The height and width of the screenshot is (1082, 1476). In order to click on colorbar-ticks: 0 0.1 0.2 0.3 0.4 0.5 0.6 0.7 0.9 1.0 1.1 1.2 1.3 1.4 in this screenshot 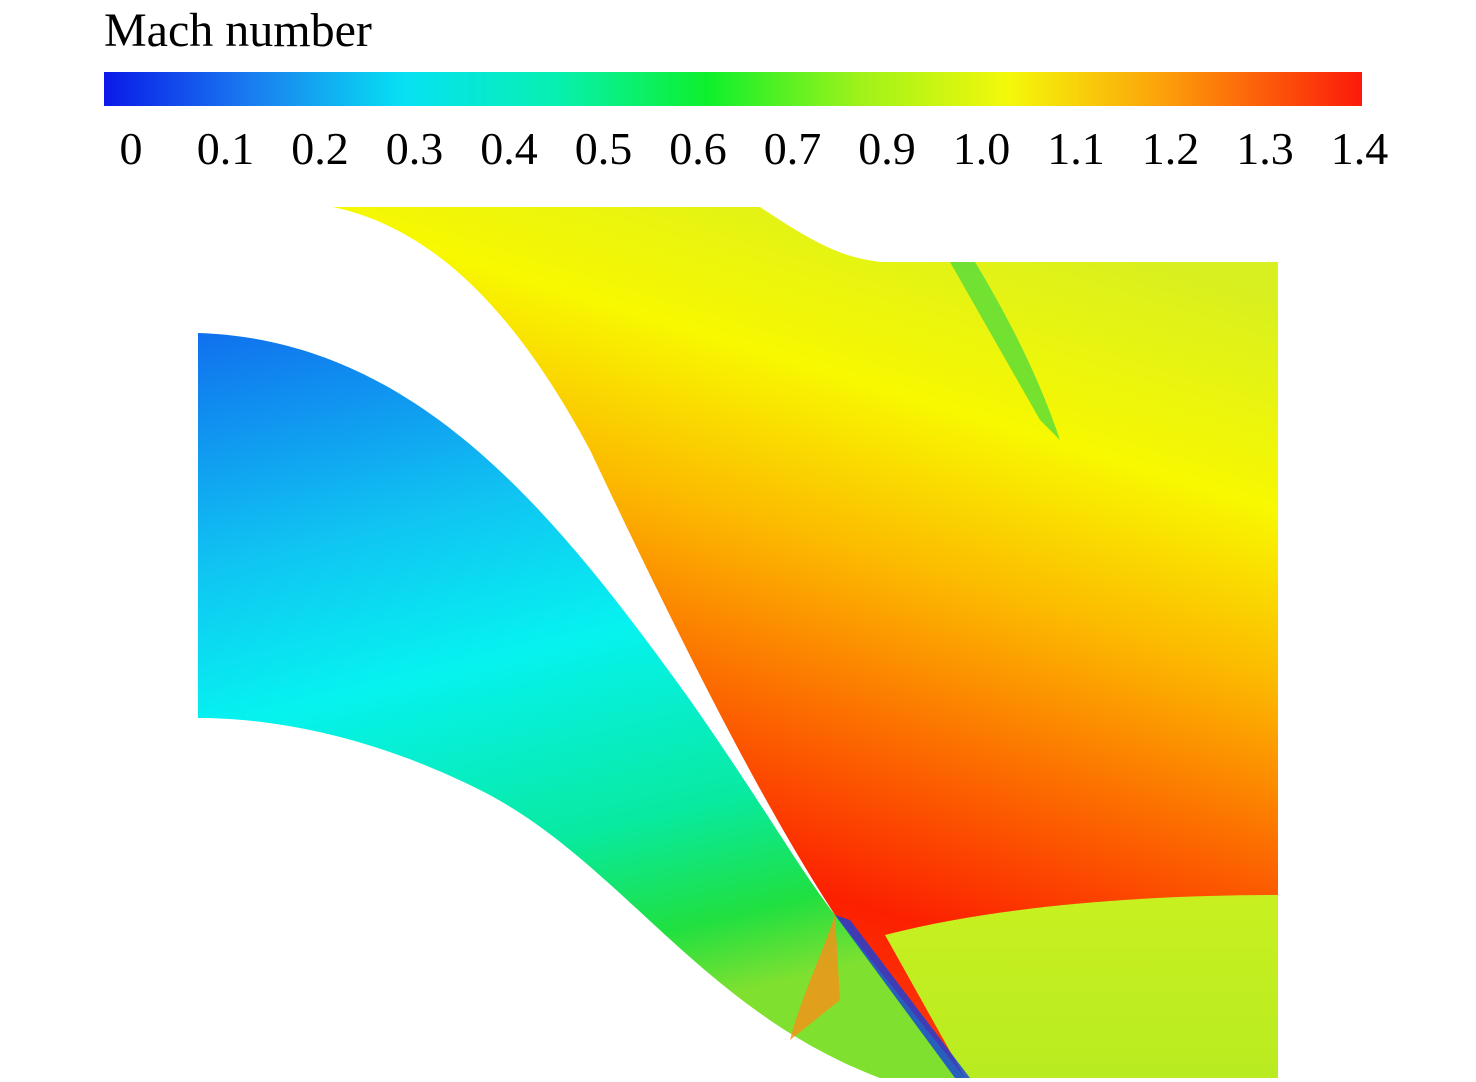, I will do `click(754, 148)`.